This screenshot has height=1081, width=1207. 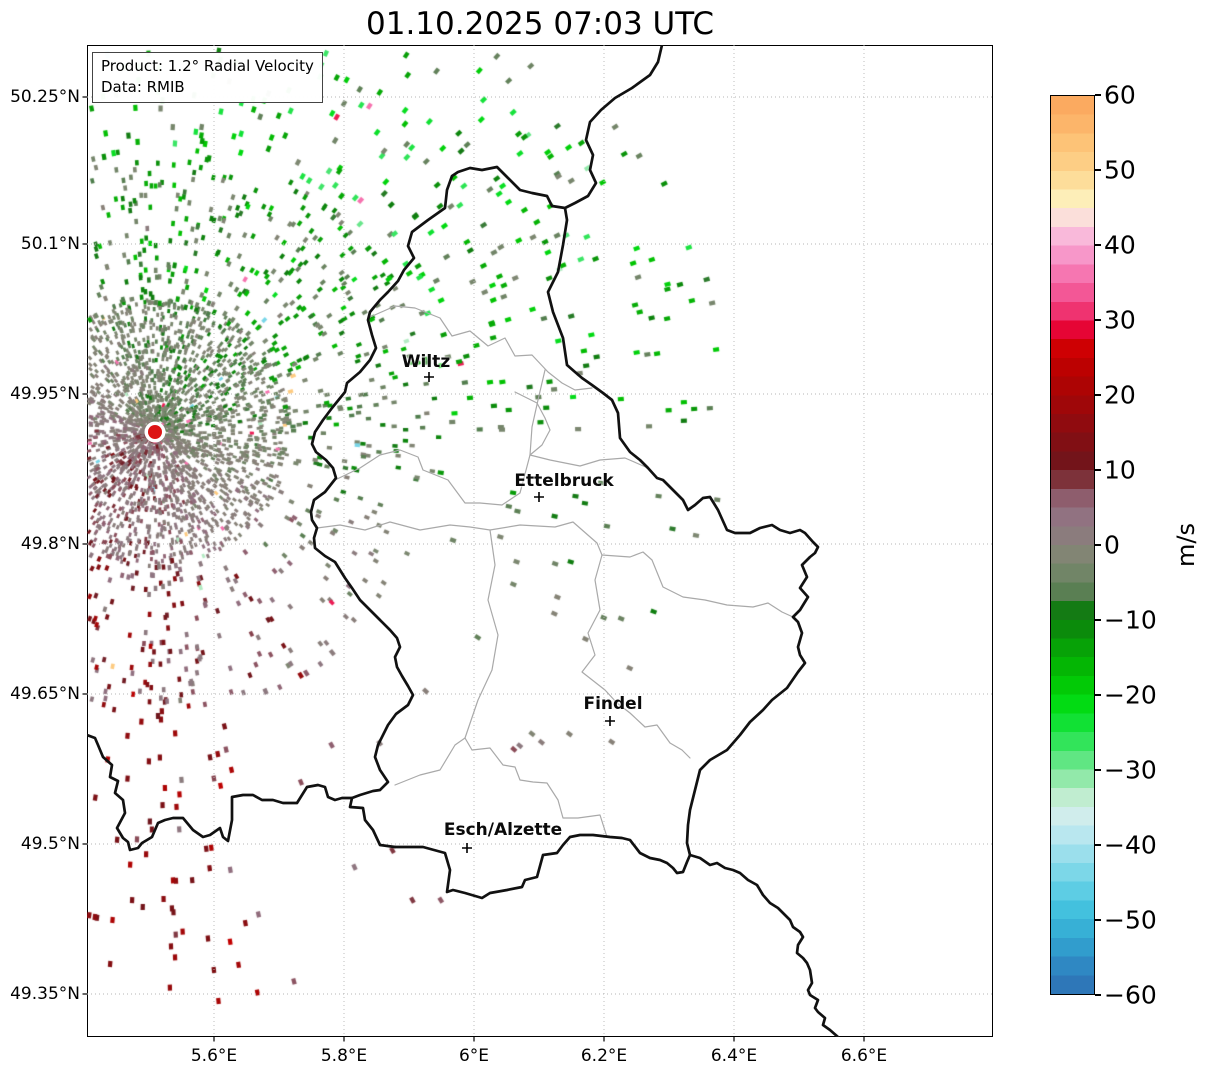 I want to click on colorbar-tick-label: −40, so click(x=1130, y=845).